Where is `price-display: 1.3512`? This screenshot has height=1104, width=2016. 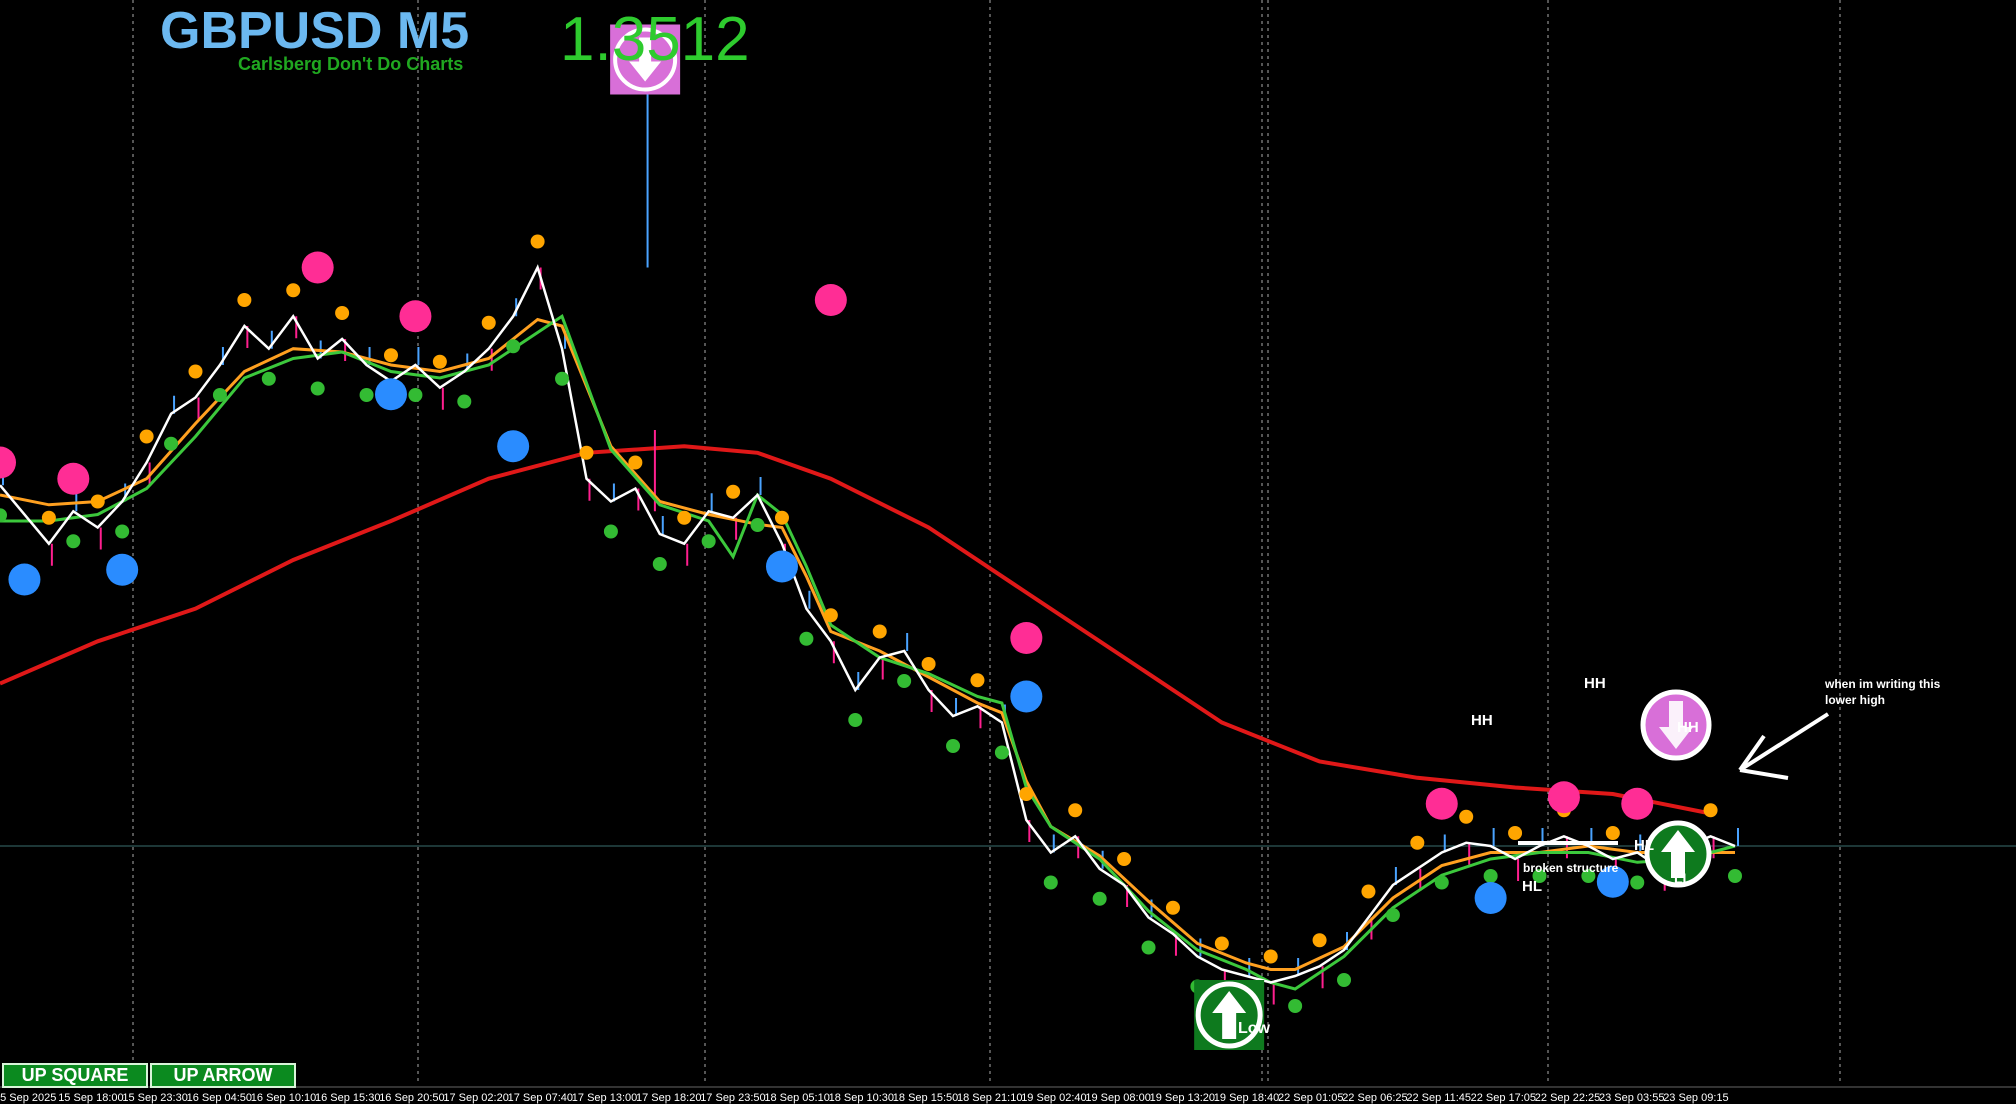 price-display: 1.3512 is located at coordinates (655, 39).